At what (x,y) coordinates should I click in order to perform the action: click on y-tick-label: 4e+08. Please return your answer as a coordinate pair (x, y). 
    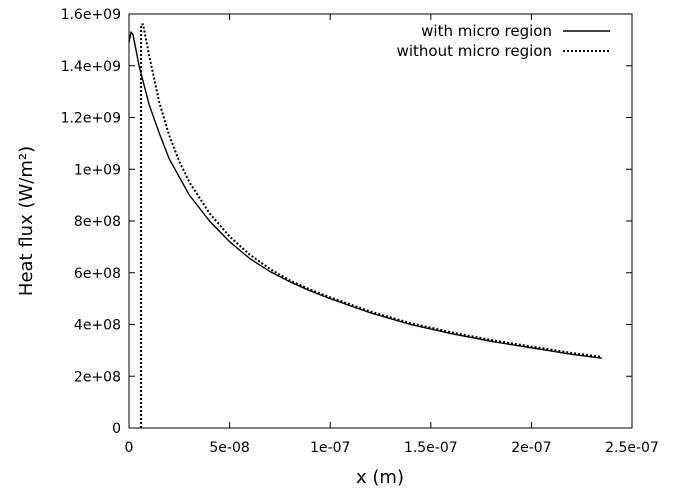
    Looking at the image, I should click on (97, 326).